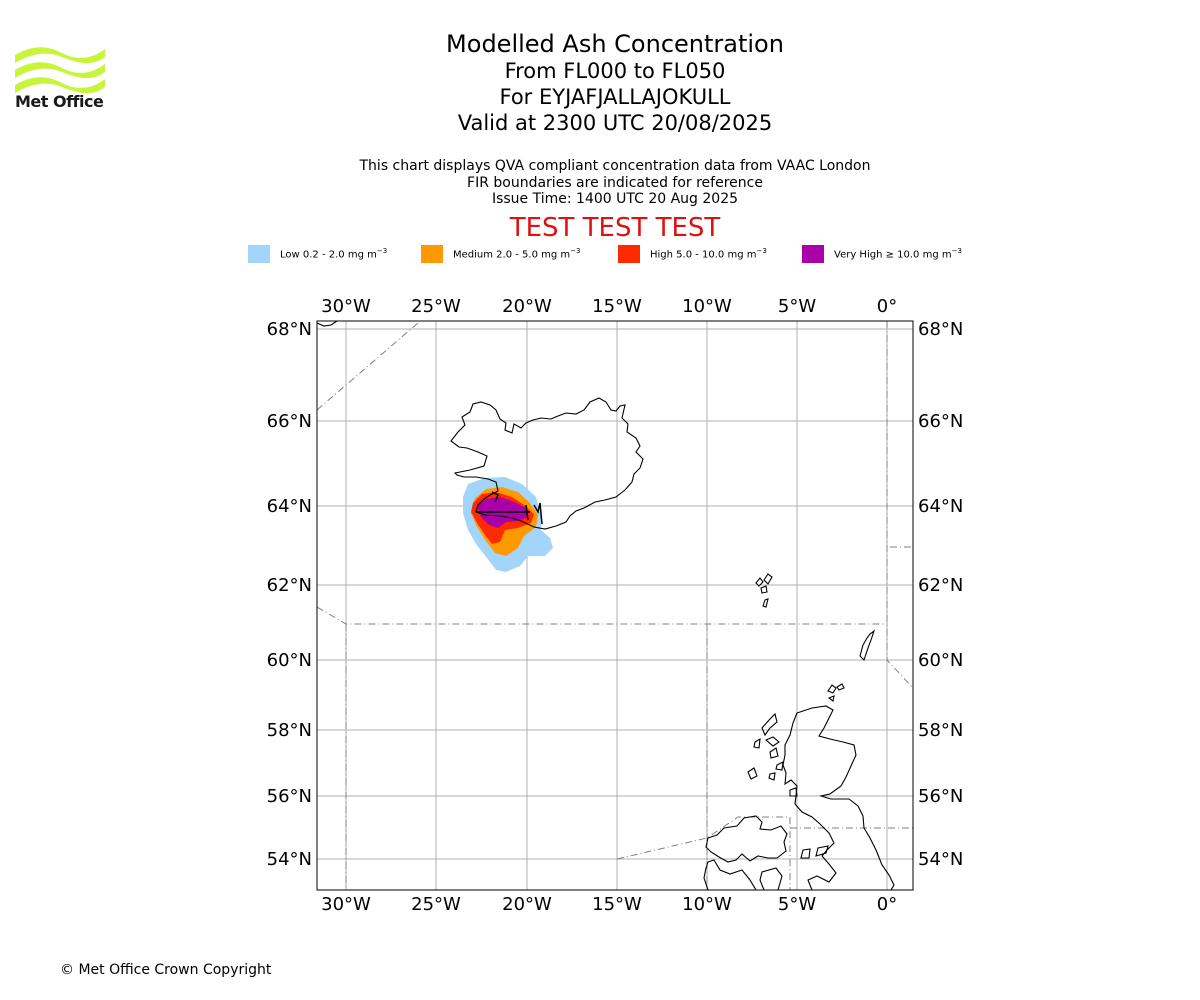  I want to click on logo-text: Met Office, so click(59, 101).